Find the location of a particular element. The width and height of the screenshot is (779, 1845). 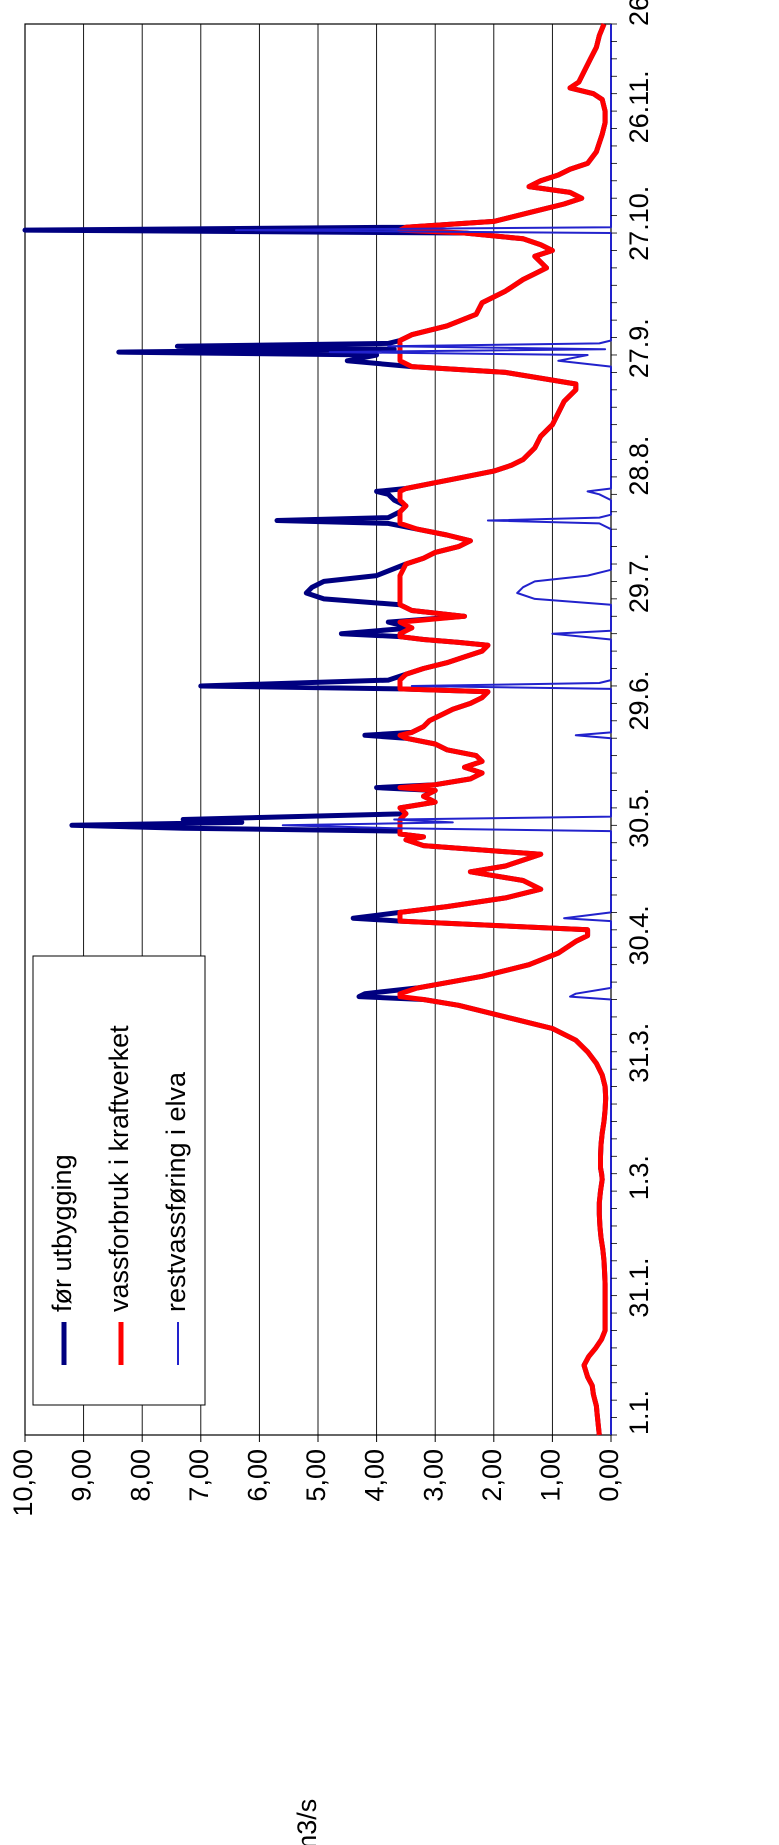

y-tick-label: 7,00 is located at coordinates (199, 1475).